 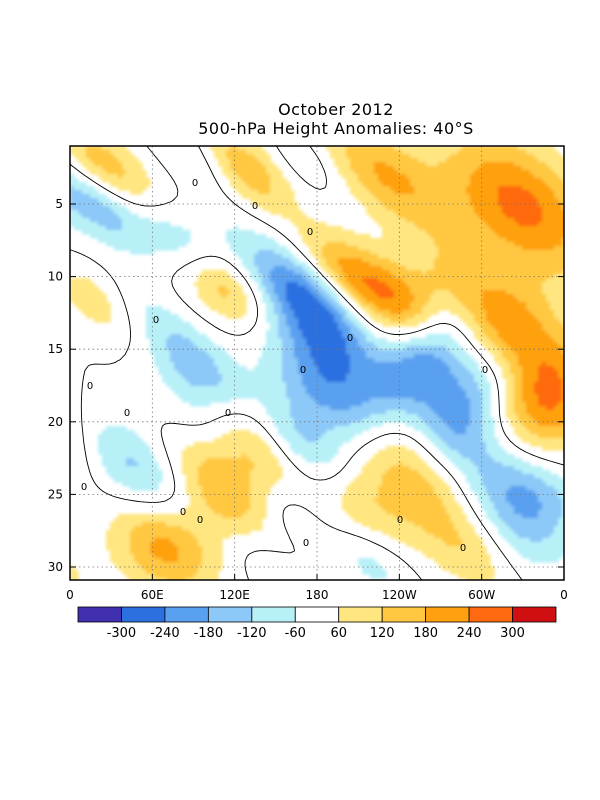 What do you see at coordinates (399, 595) in the screenshot?
I see `x-tick-label: 120W` at bounding box center [399, 595].